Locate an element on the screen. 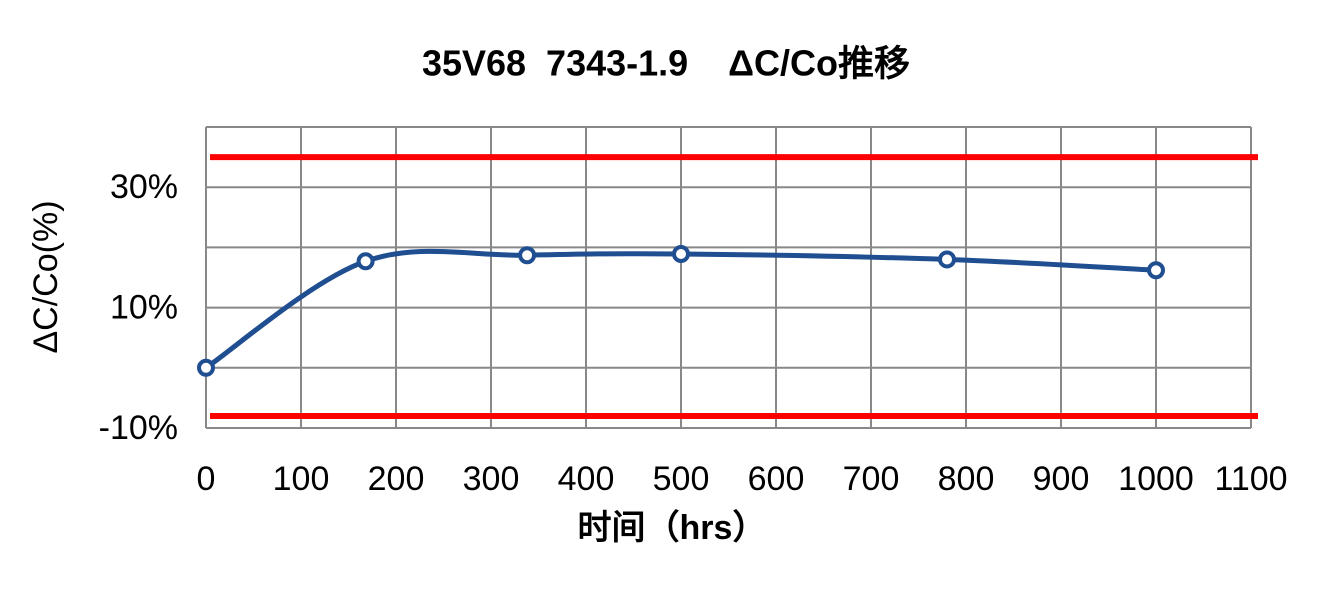 The width and height of the screenshot is (1332, 593). x-tick-label: 400 is located at coordinates (586, 479).